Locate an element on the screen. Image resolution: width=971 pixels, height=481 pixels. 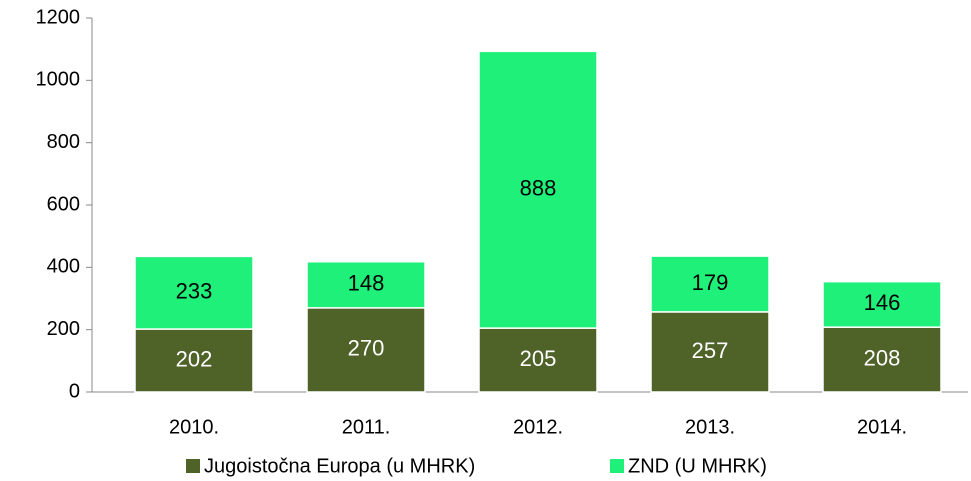
y-tick-label: 800 is located at coordinates (63, 142).